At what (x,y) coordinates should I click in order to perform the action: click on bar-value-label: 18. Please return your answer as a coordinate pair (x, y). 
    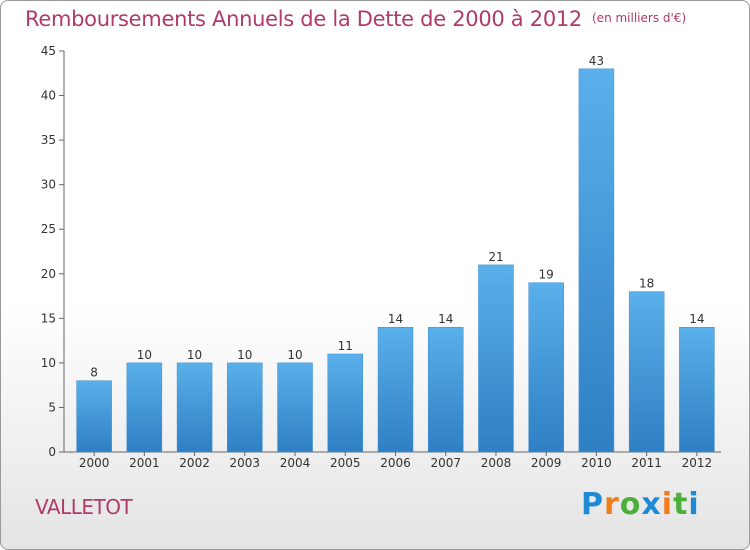
    Looking at the image, I should click on (646, 284).